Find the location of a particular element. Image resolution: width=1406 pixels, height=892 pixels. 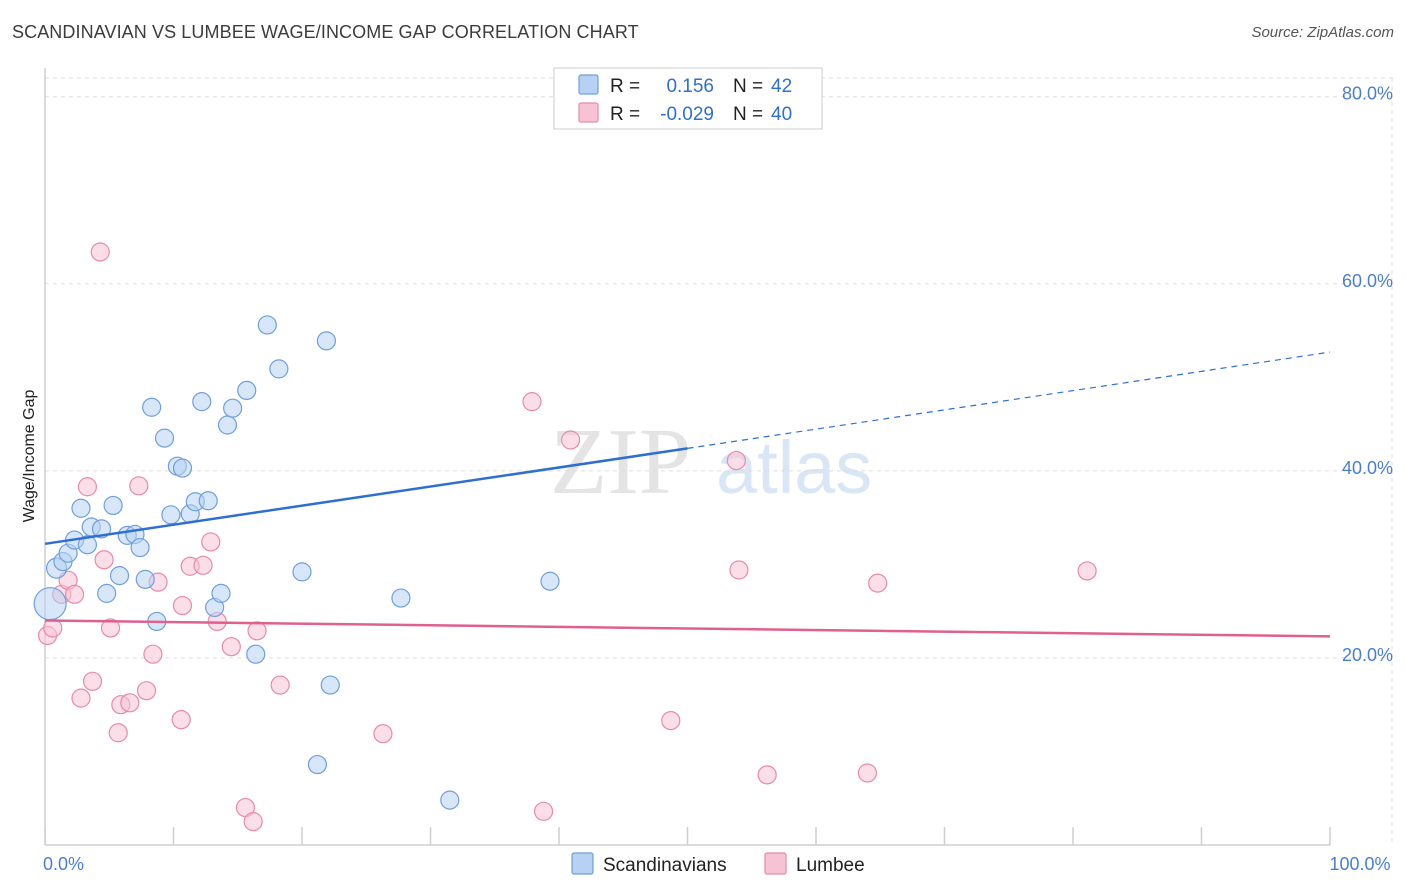

series-swatch-scandinavians is located at coordinates (582, 863).